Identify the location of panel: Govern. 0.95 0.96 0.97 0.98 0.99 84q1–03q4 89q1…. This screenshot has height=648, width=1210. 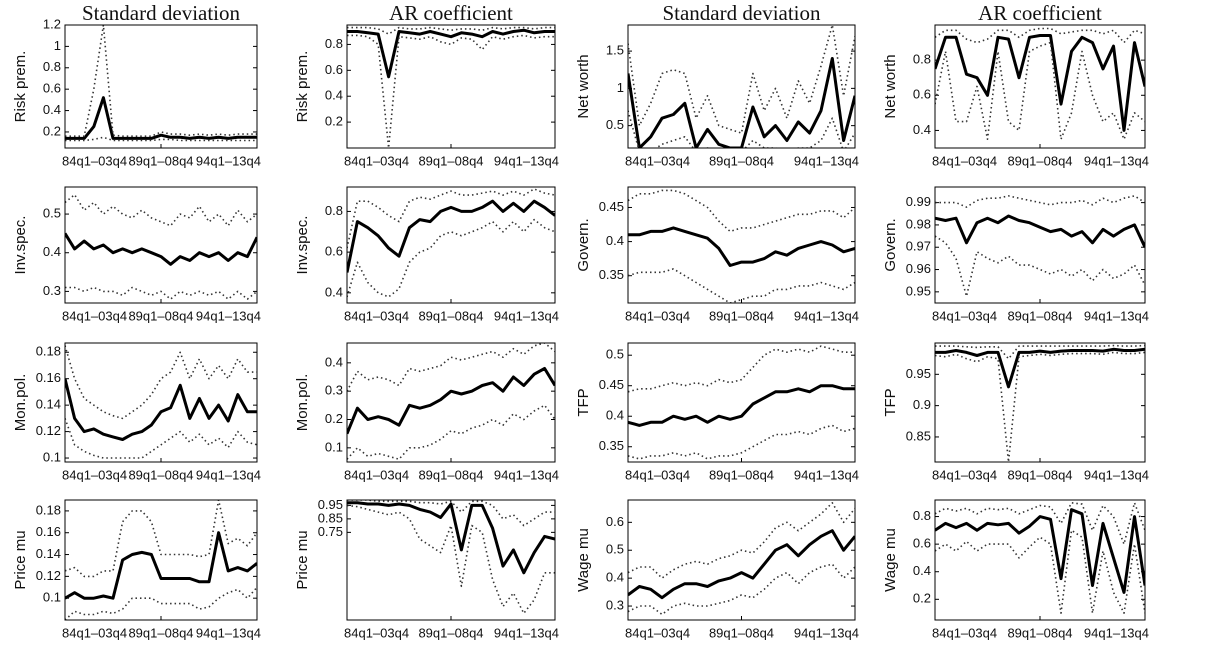
(1015, 254).